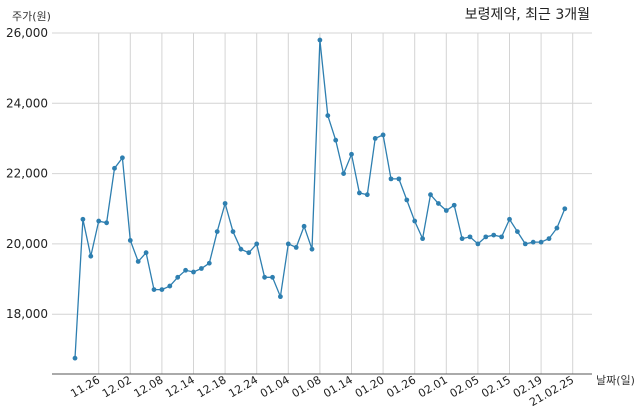 This screenshot has height=414, width=640. What do you see at coordinates (31, 16) in the screenshot?
I see `y-axis-label: 주가(원)` at bounding box center [31, 16].